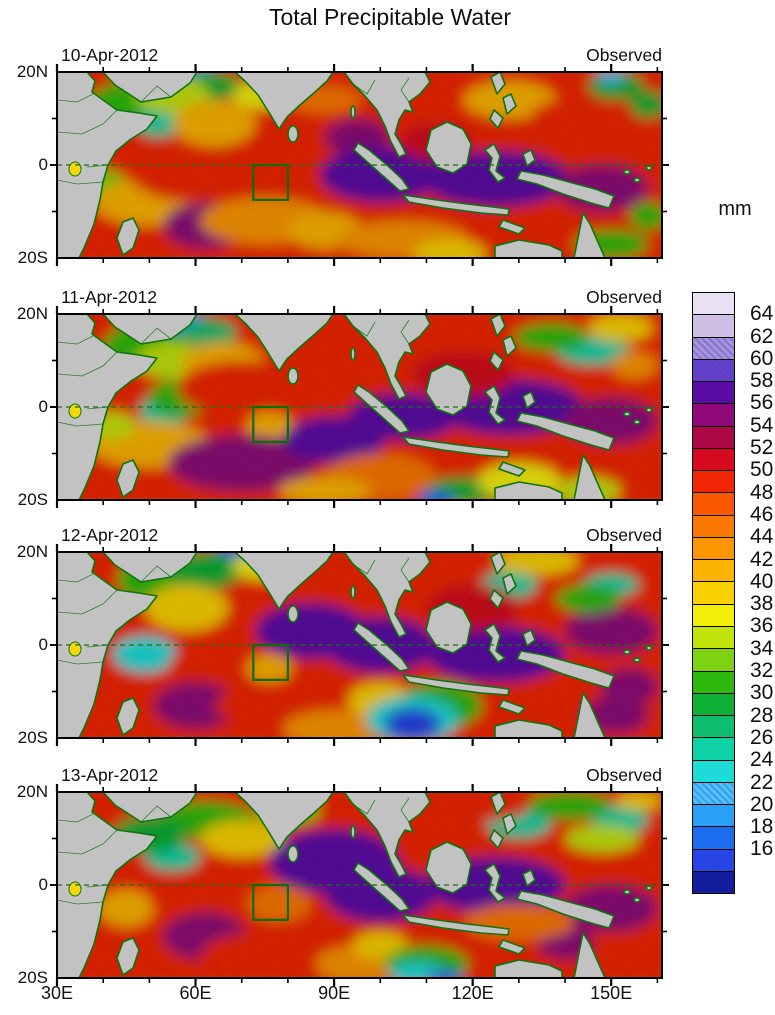 This screenshot has height=1015, width=775. Describe the element at coordinates (624, 535) in the screenshot. I see `panel-3-observed-label: Observed` at that location.